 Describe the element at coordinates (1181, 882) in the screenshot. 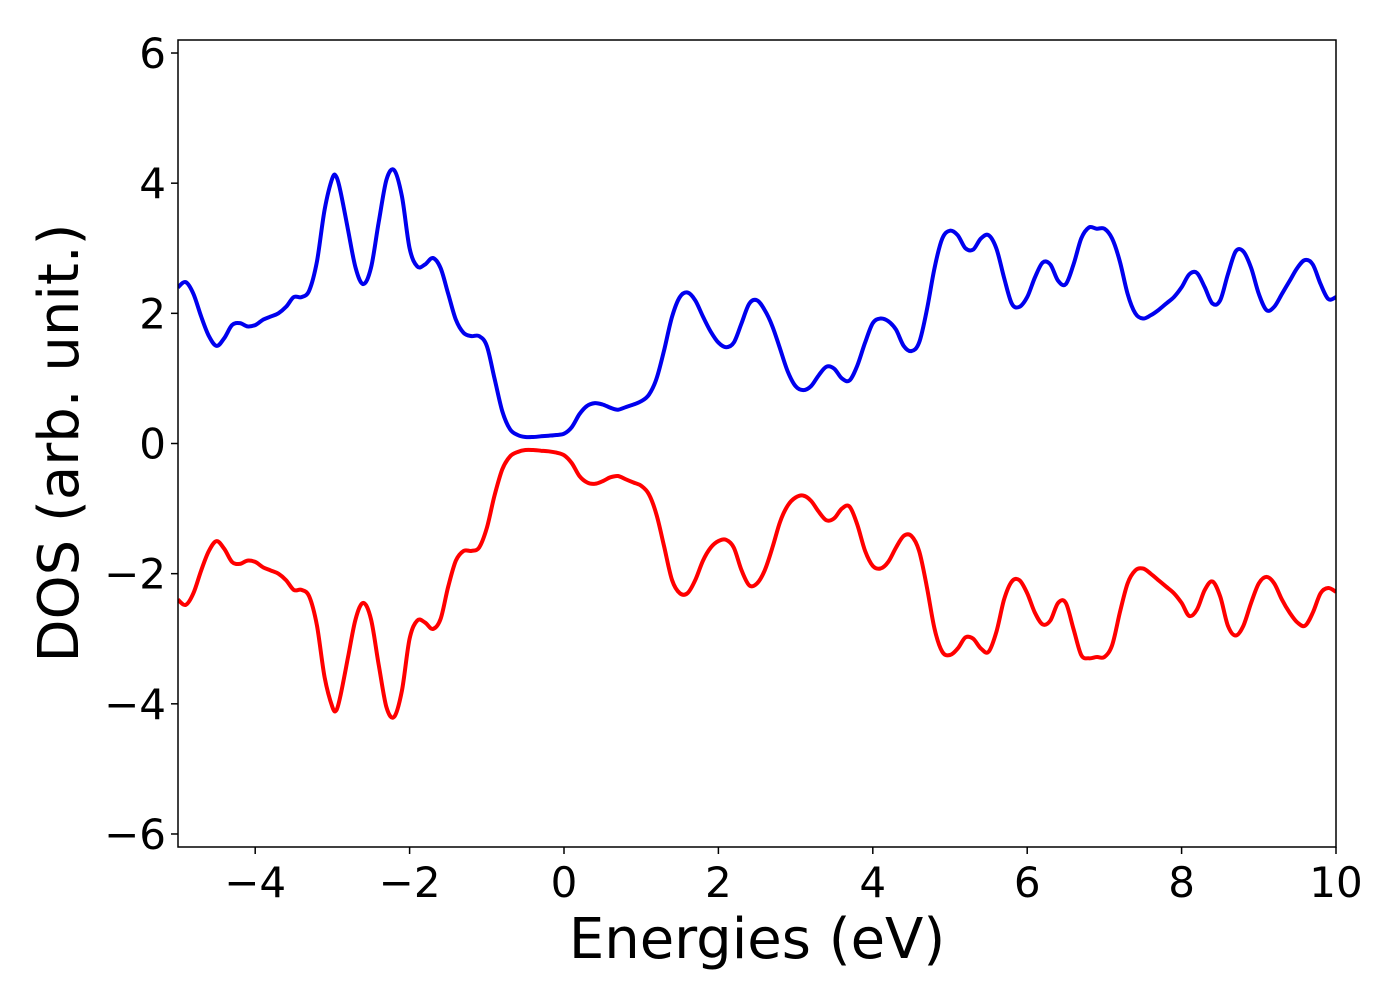

I see `x-tick-label: 8` at that location.